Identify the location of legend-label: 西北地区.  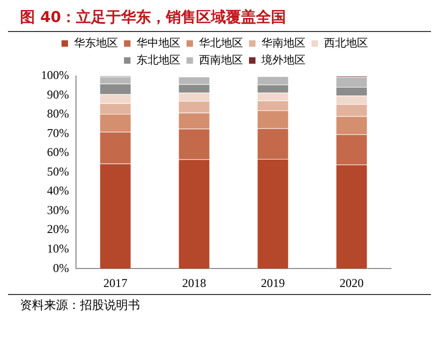
(346, 43).